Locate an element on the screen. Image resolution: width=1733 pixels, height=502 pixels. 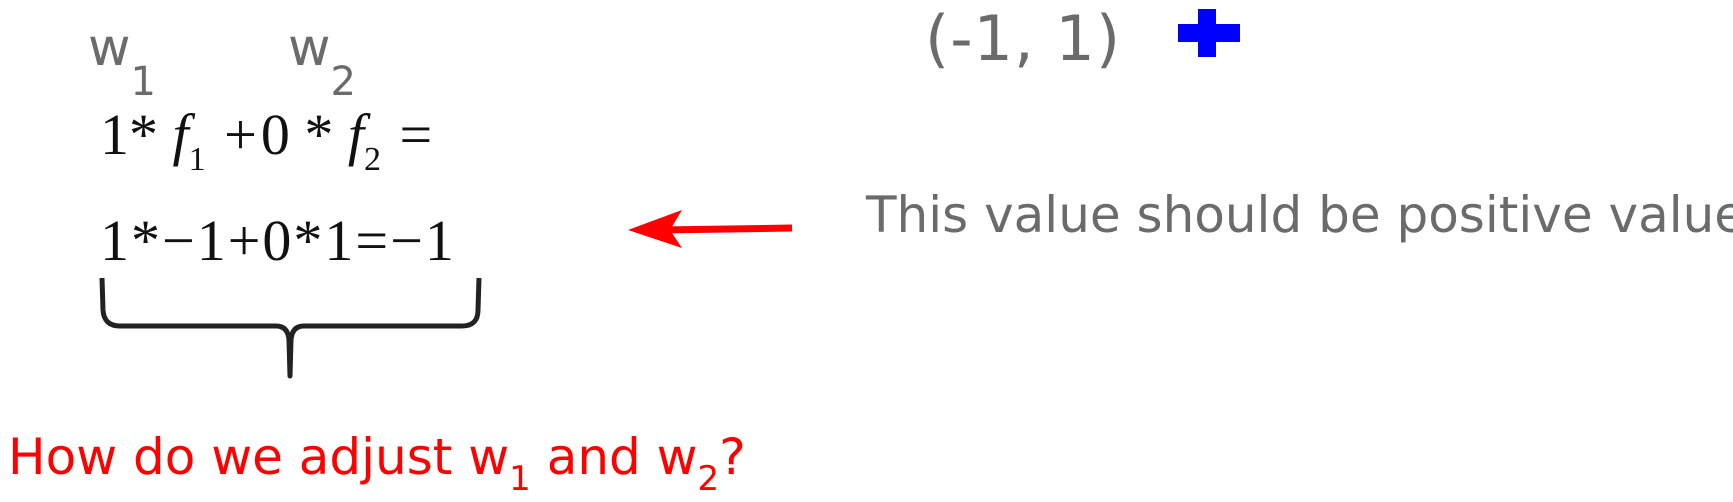
arrow-left-icon is located at coordinates (710, 229).